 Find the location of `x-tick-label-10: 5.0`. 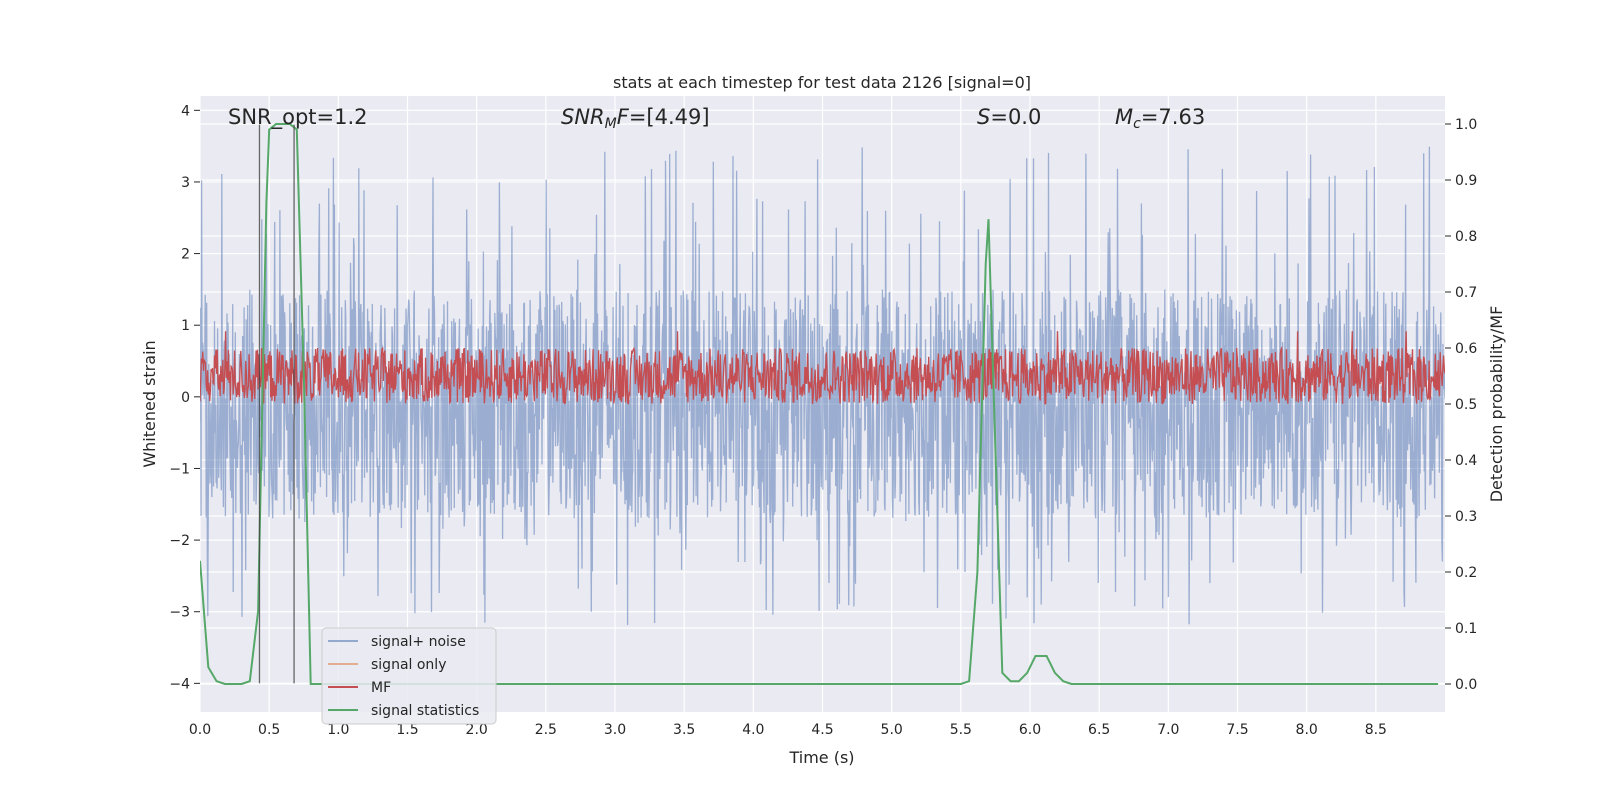

x-tick-label-10: 5.0 is located at coordinates (892, 730).